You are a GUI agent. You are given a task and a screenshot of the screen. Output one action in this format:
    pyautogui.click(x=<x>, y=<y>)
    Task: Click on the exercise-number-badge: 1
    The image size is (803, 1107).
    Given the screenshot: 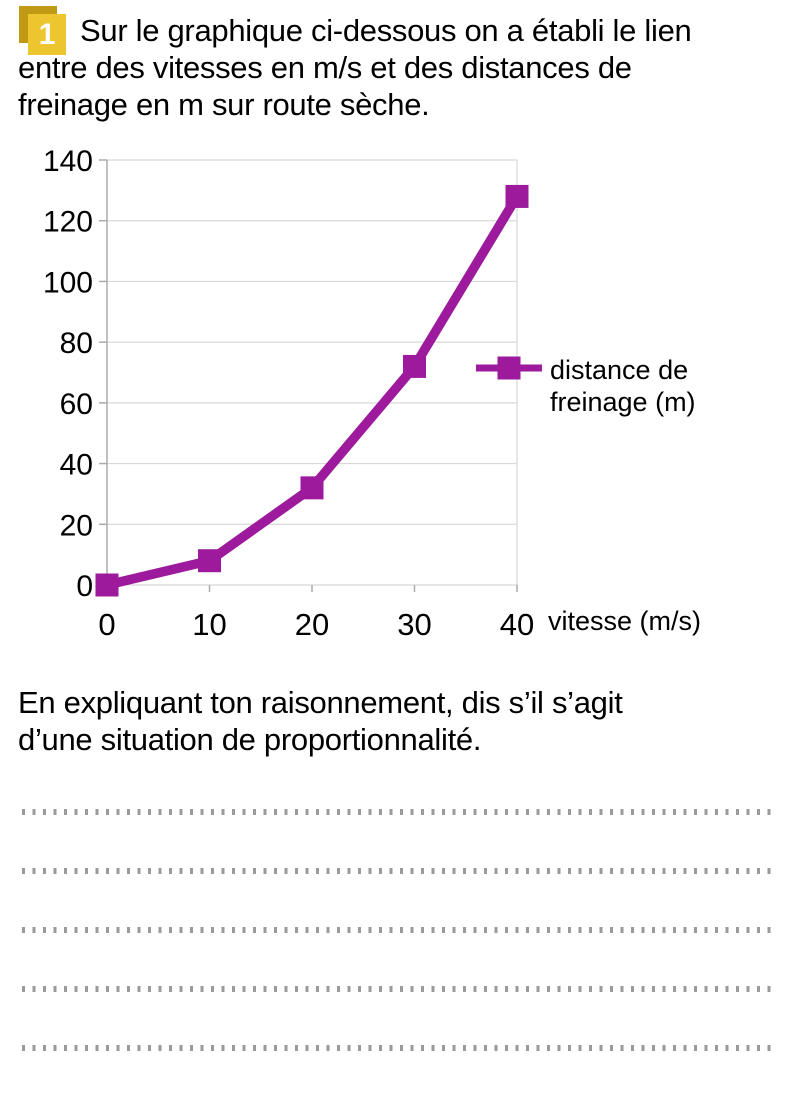 What is the action you would take?
    pyautogui.click(x=52, y=33)
    